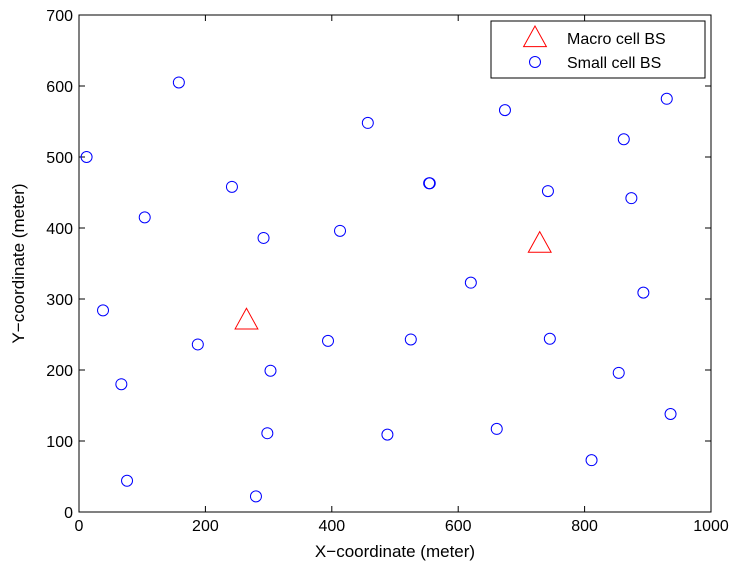  I want to click on legend: Macro cell BS Small cell BS, so click(598, 49).